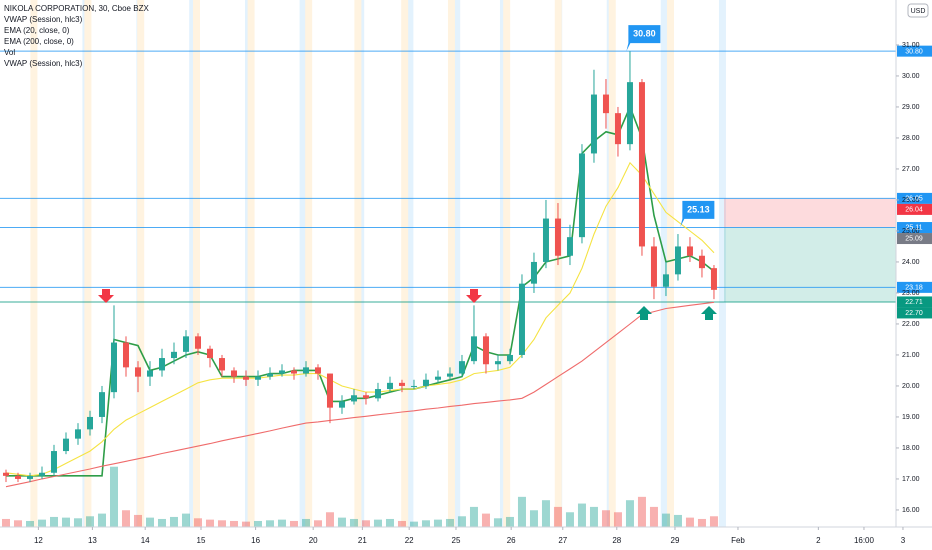 This screenshot has width=932, height=550. Describe the element at coordinates (409, 540) in the screenshot. I see `x-tick-label: 22` at that location.